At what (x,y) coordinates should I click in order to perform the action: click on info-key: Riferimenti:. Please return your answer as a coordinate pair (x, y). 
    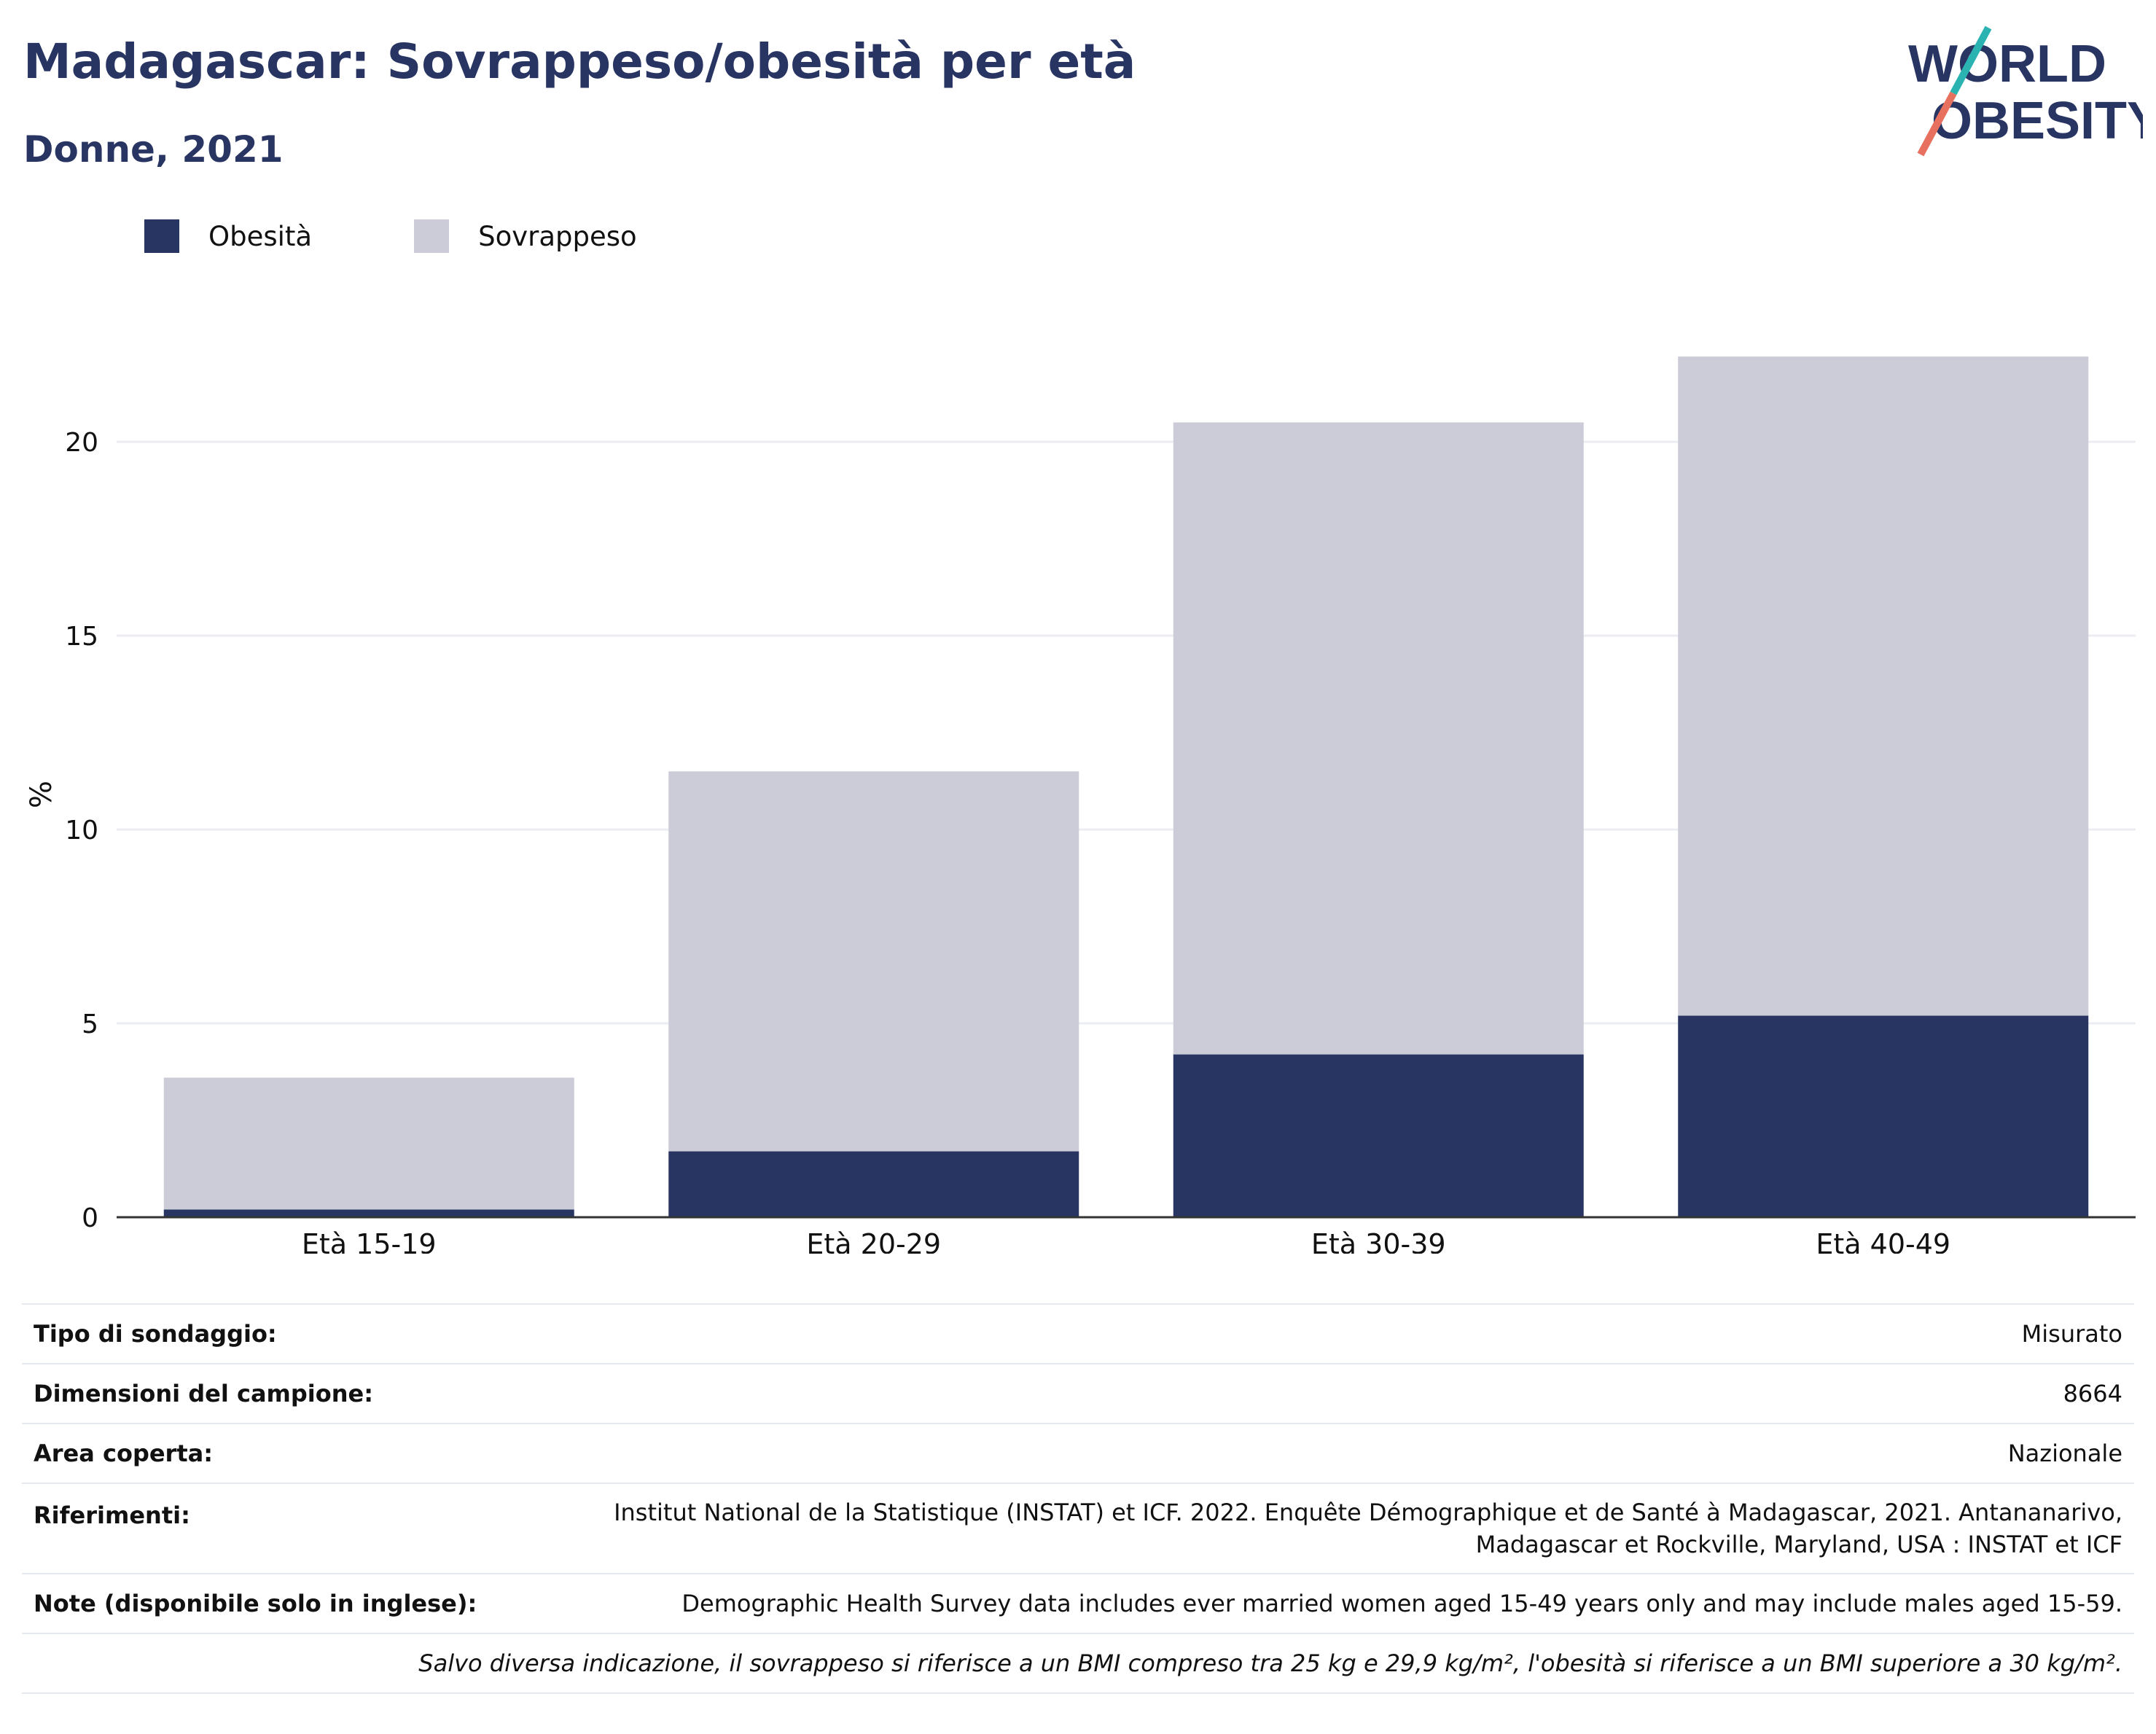
    Looking at the image, I should click on (296, 1528).